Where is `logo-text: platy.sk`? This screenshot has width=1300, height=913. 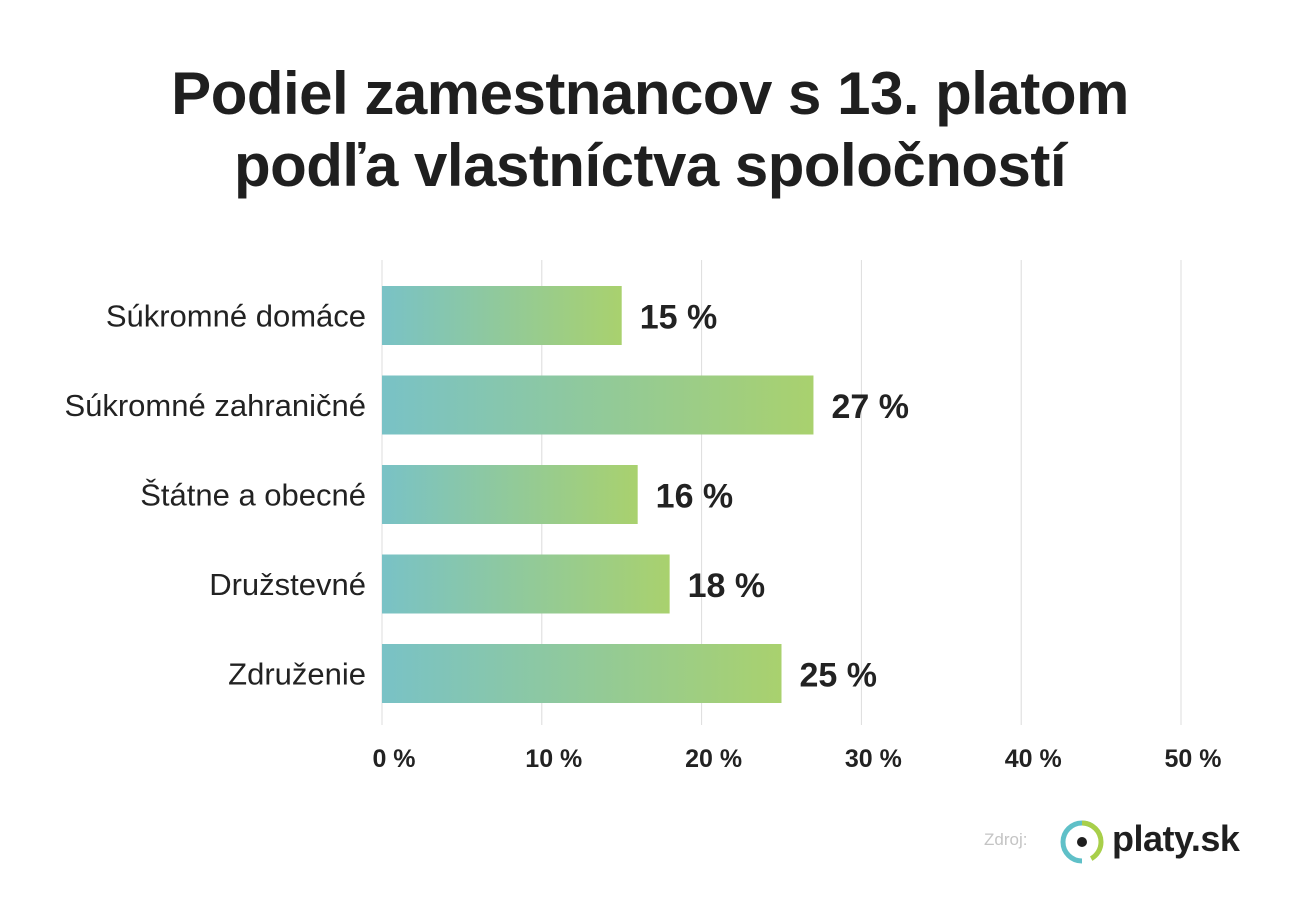 logo-text: platy.sk is located at coordinates (1176, 838).